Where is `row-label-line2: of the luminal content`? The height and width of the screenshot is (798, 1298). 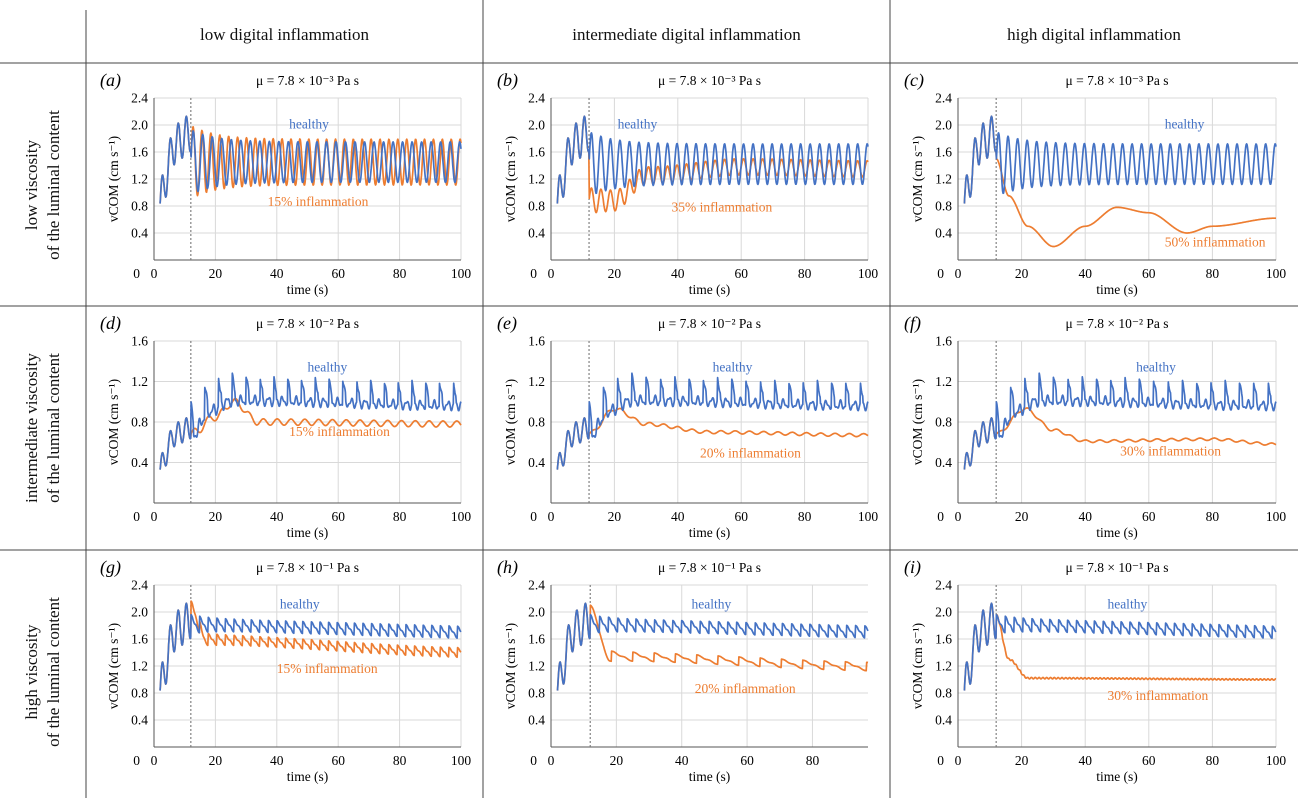 row-label-line2: of the luminal content is located at coordinates (53, 672).